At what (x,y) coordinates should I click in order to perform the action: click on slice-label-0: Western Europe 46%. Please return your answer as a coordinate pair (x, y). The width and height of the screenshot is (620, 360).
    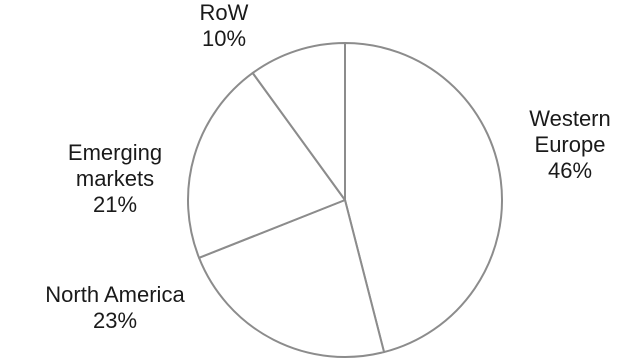
    Looking at the image, I should click on (570, 144).